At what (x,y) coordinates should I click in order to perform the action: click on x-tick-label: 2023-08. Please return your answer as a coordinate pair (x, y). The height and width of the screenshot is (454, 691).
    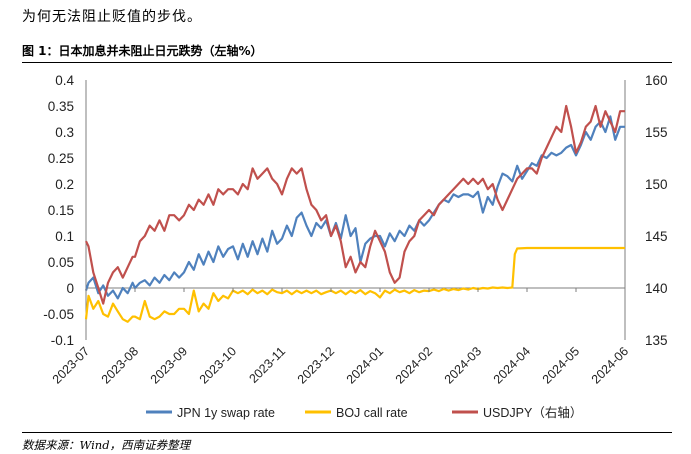
    Looking at the image, I should click on (120, 365).